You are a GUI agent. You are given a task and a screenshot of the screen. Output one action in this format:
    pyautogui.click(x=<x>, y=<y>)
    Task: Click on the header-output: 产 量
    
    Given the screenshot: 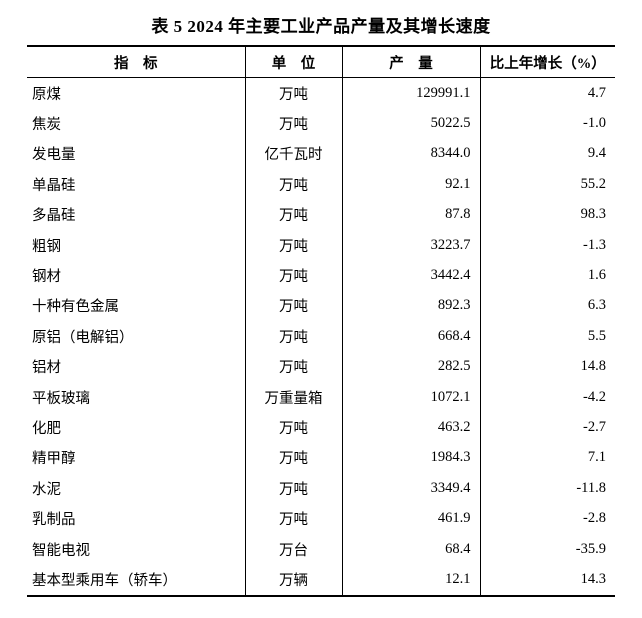 What is the action you would take?
    pyautogui.click(x=410, y=62)
    